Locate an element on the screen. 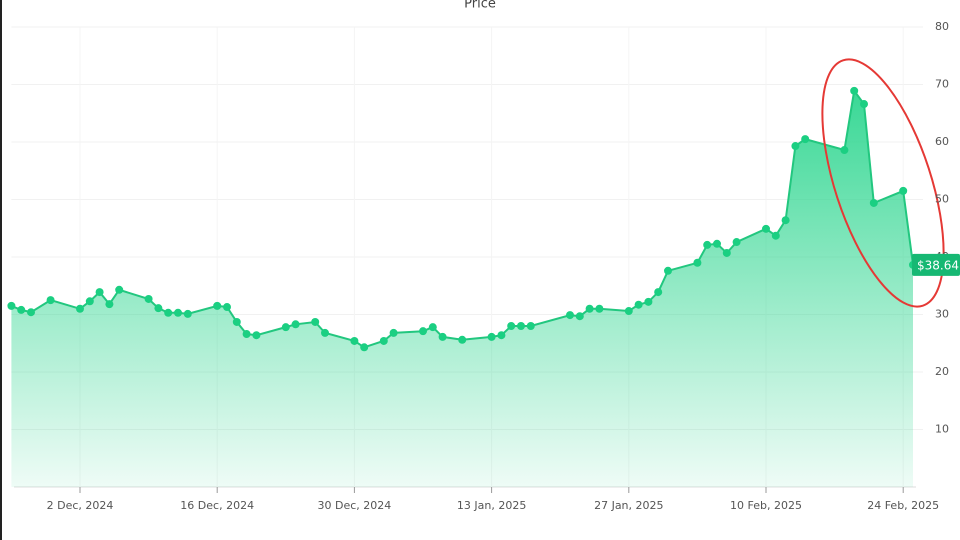 The image size is (960, 540). y-tick-label: 60 is located at coordinates (942, 141).